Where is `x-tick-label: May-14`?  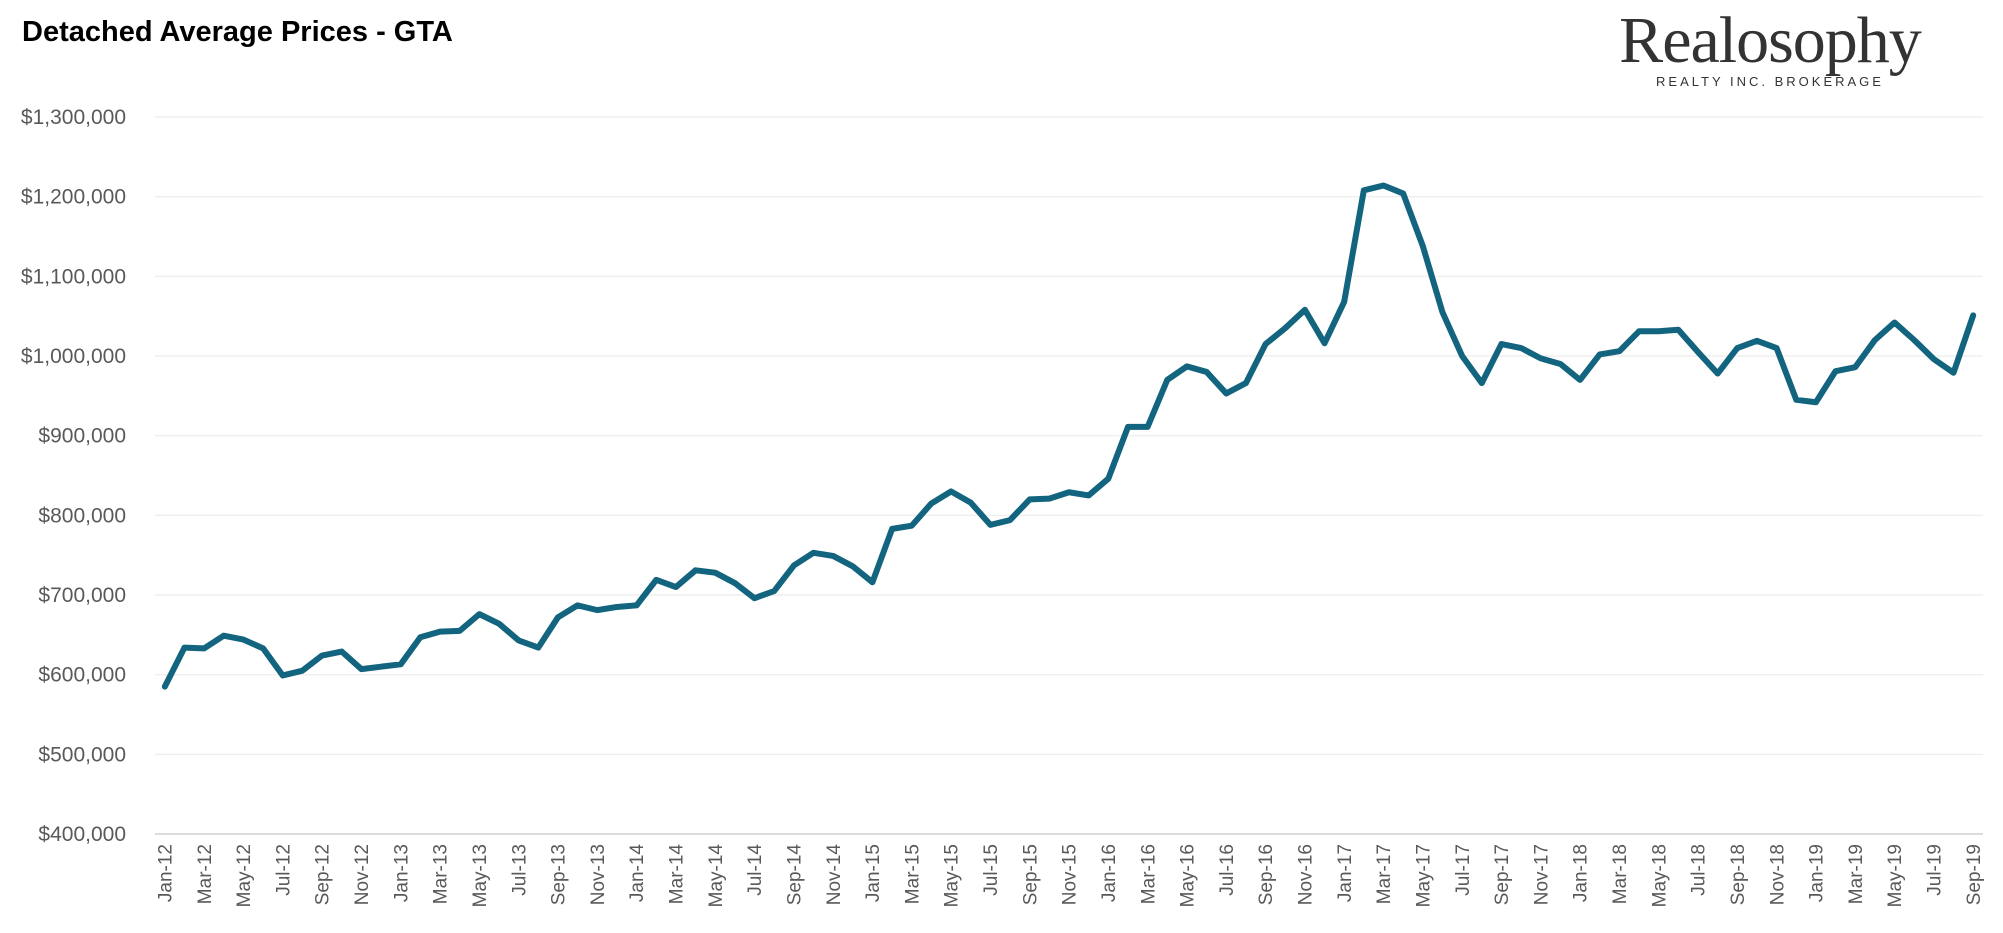
x-tick-label: May-14 is located at coordinates (716, 876).